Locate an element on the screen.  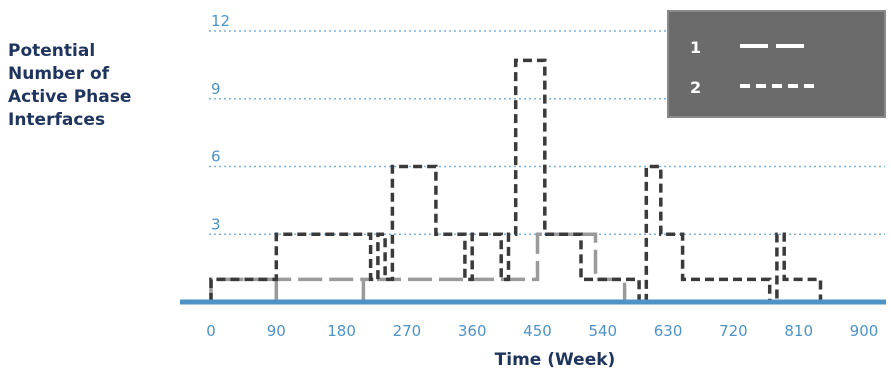
y-axis-label-line-1: Potential is located at coordinates (52, 51).